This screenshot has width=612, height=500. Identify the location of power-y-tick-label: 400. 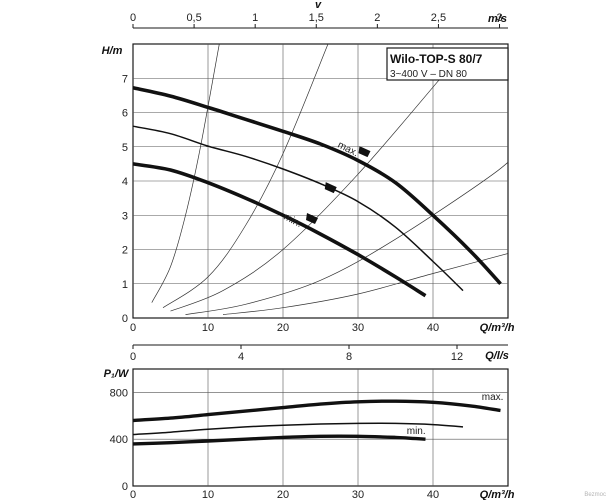
(119, 440).